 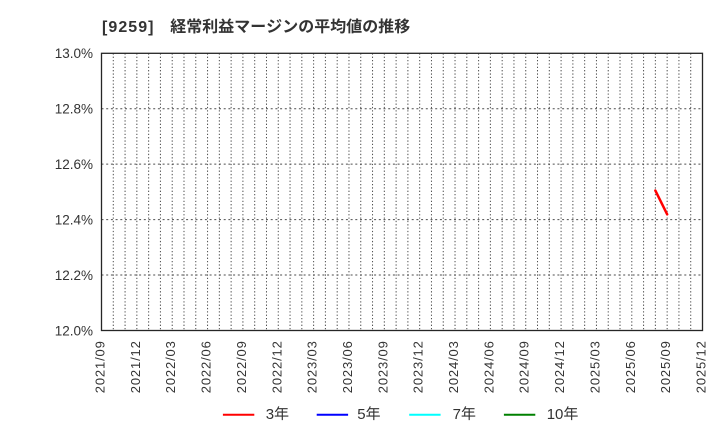 I want to click on svg-text: 2025/09, so click(x=665, y=366).